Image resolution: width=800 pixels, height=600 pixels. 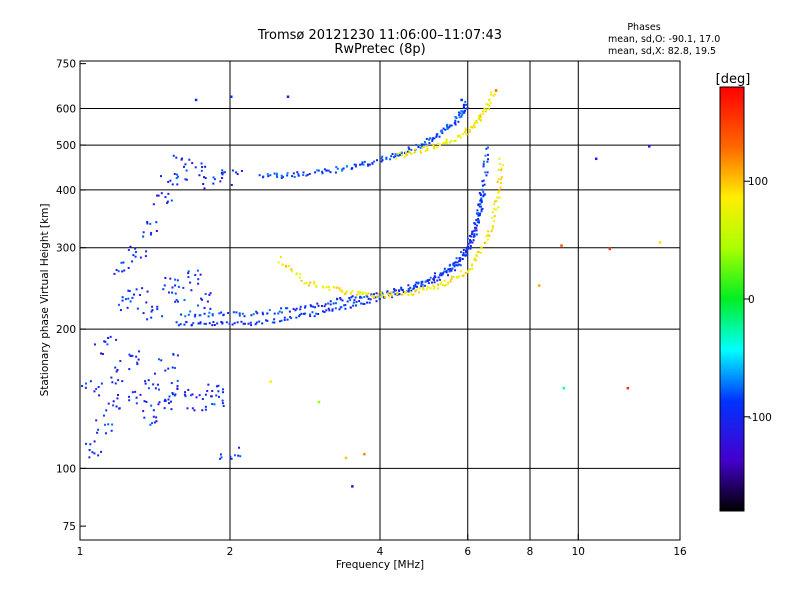 What do you see at coordinates (380, 552) in the screenshot?
I see `x-tick-label: 4` at bounding box center [380, 552].